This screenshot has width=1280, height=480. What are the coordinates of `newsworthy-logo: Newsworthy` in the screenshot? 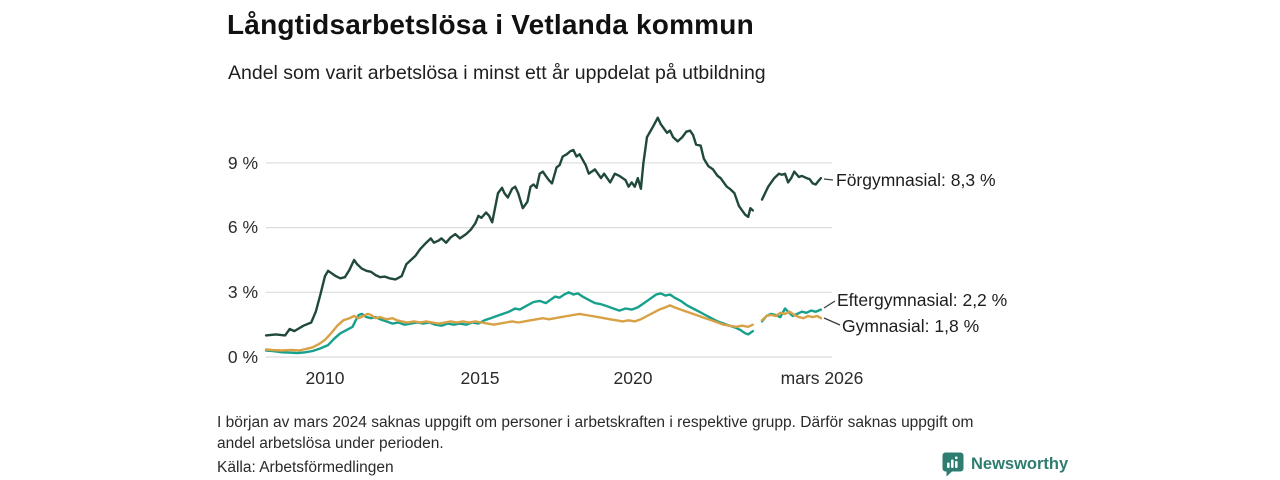 It's located at (1005, 464).